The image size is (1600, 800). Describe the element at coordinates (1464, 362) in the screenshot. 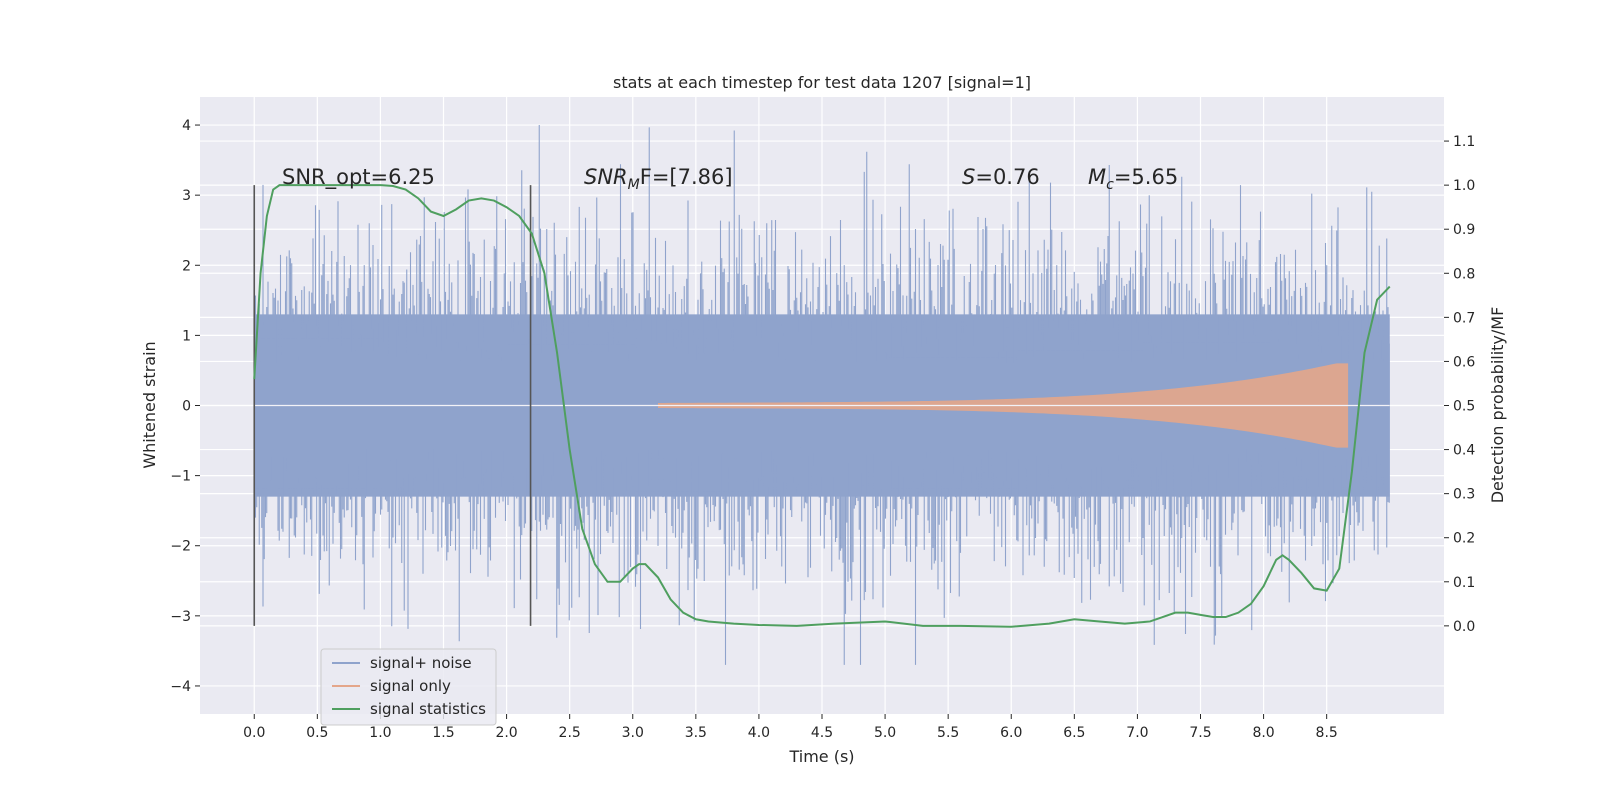

I see `y2-tick-label: 0.6` at that location.